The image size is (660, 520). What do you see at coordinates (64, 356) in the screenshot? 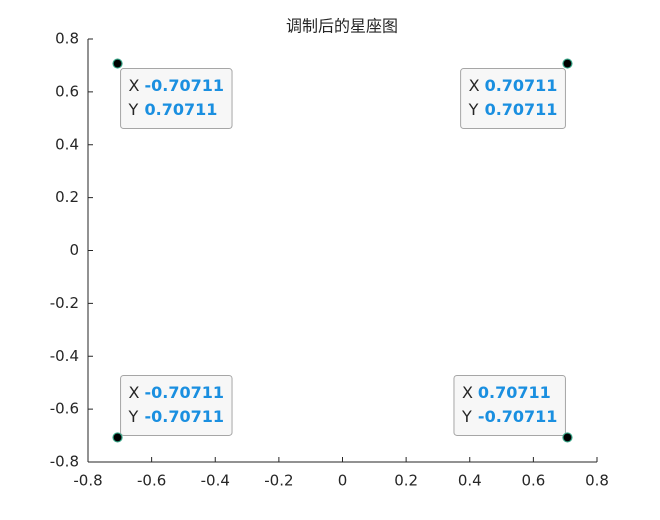
I see `y-tick-label: -0.4` at bounding box center [64, 356].